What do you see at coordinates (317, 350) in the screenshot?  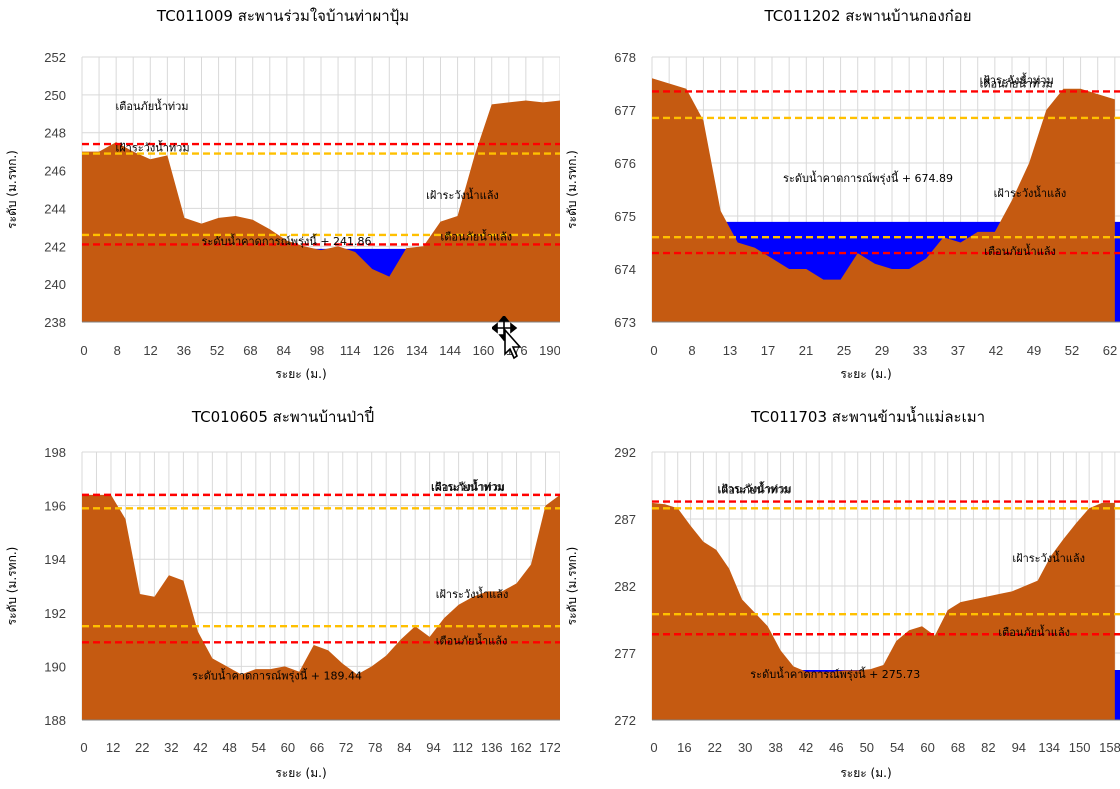 I see `x-tick-label: 98` at bounding box center [317, 350].